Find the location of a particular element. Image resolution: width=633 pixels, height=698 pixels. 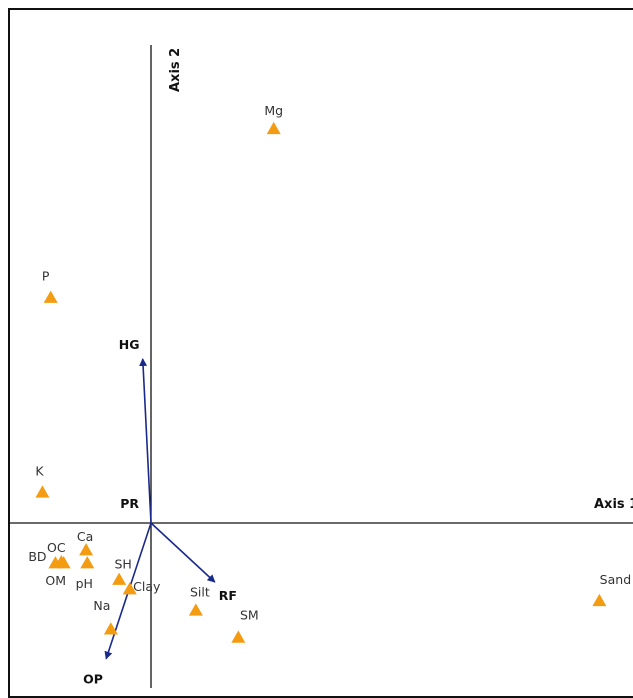

point-marker-ph is located at coordinates (87, 562).